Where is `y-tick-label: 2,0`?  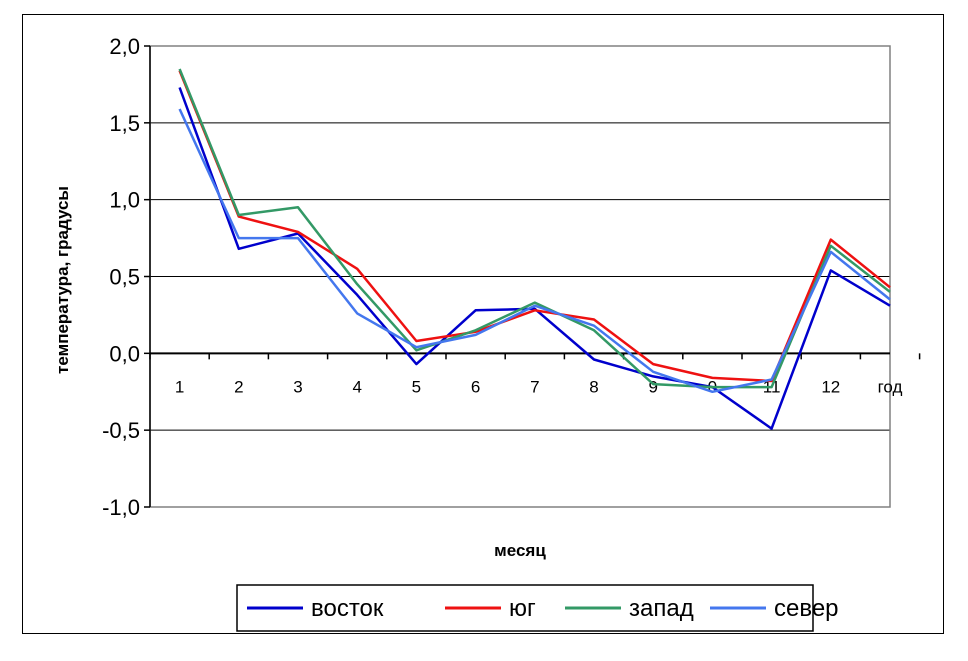
y-tick-label: 2,0 is located at coordinates (124, 46).